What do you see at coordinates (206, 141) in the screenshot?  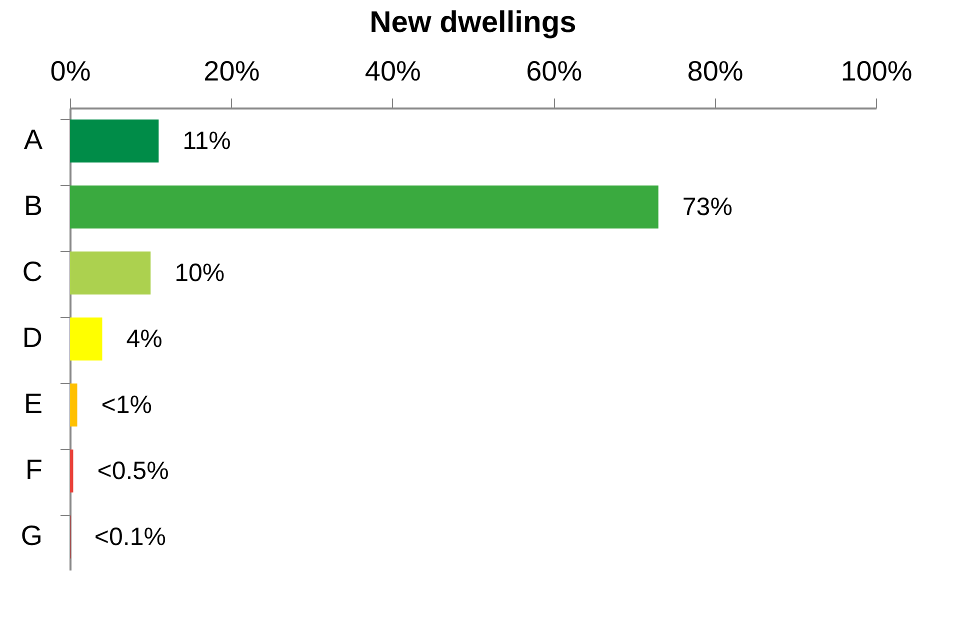 I see `data-label: 11%` at bounding box center [206, 141].